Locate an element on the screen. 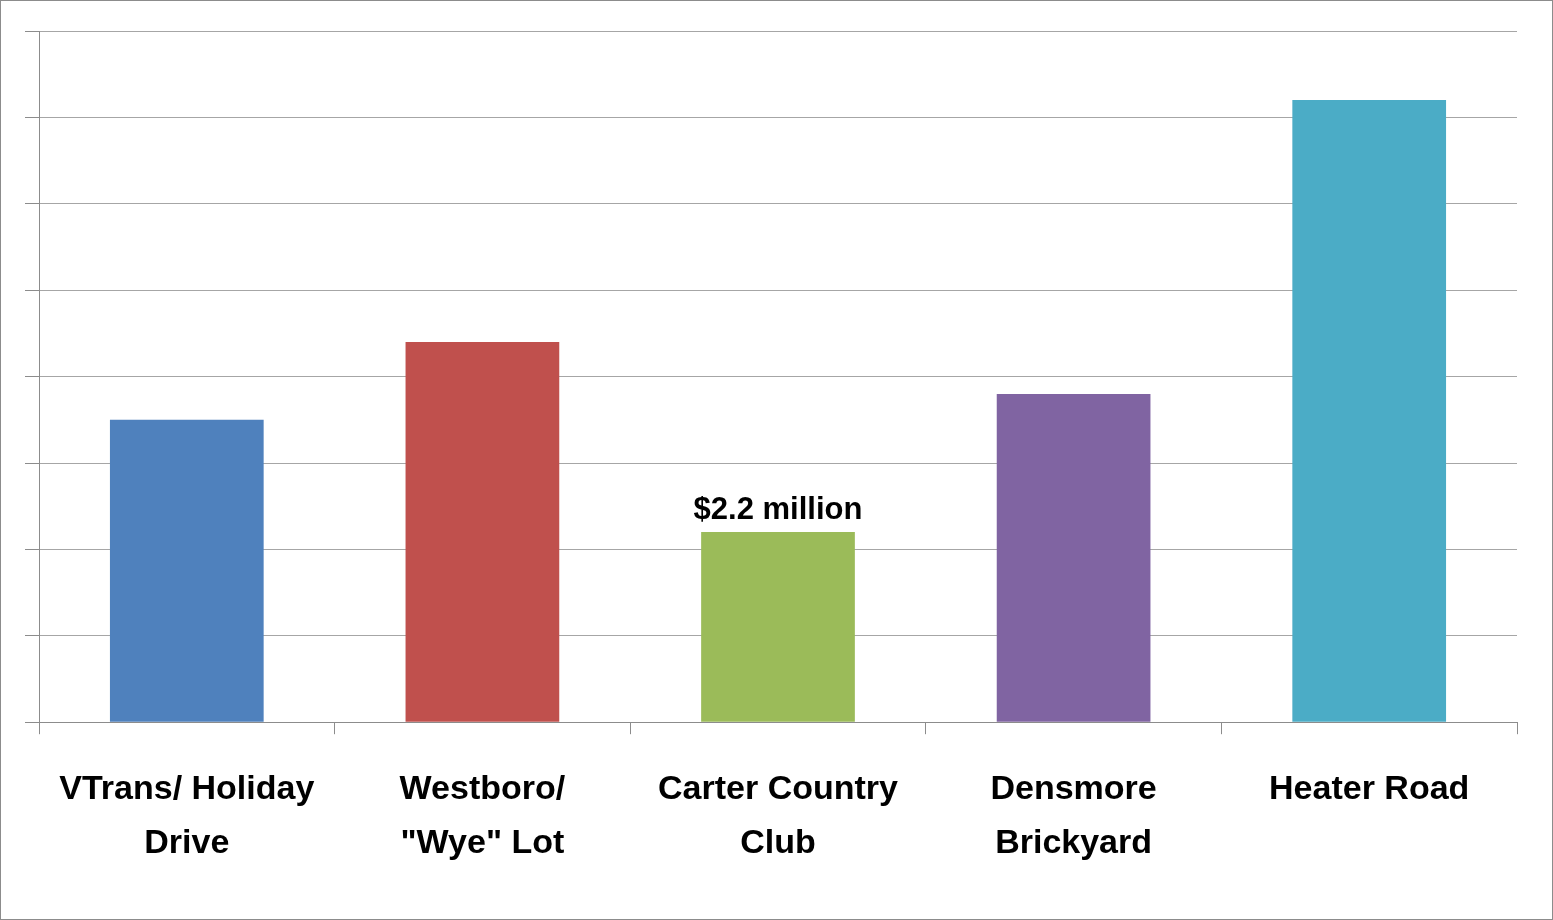 Image resolution: width=1553 pixels, height=920 pixels. x-tick-label: Heater Road is located at coordinates (1369, 786).